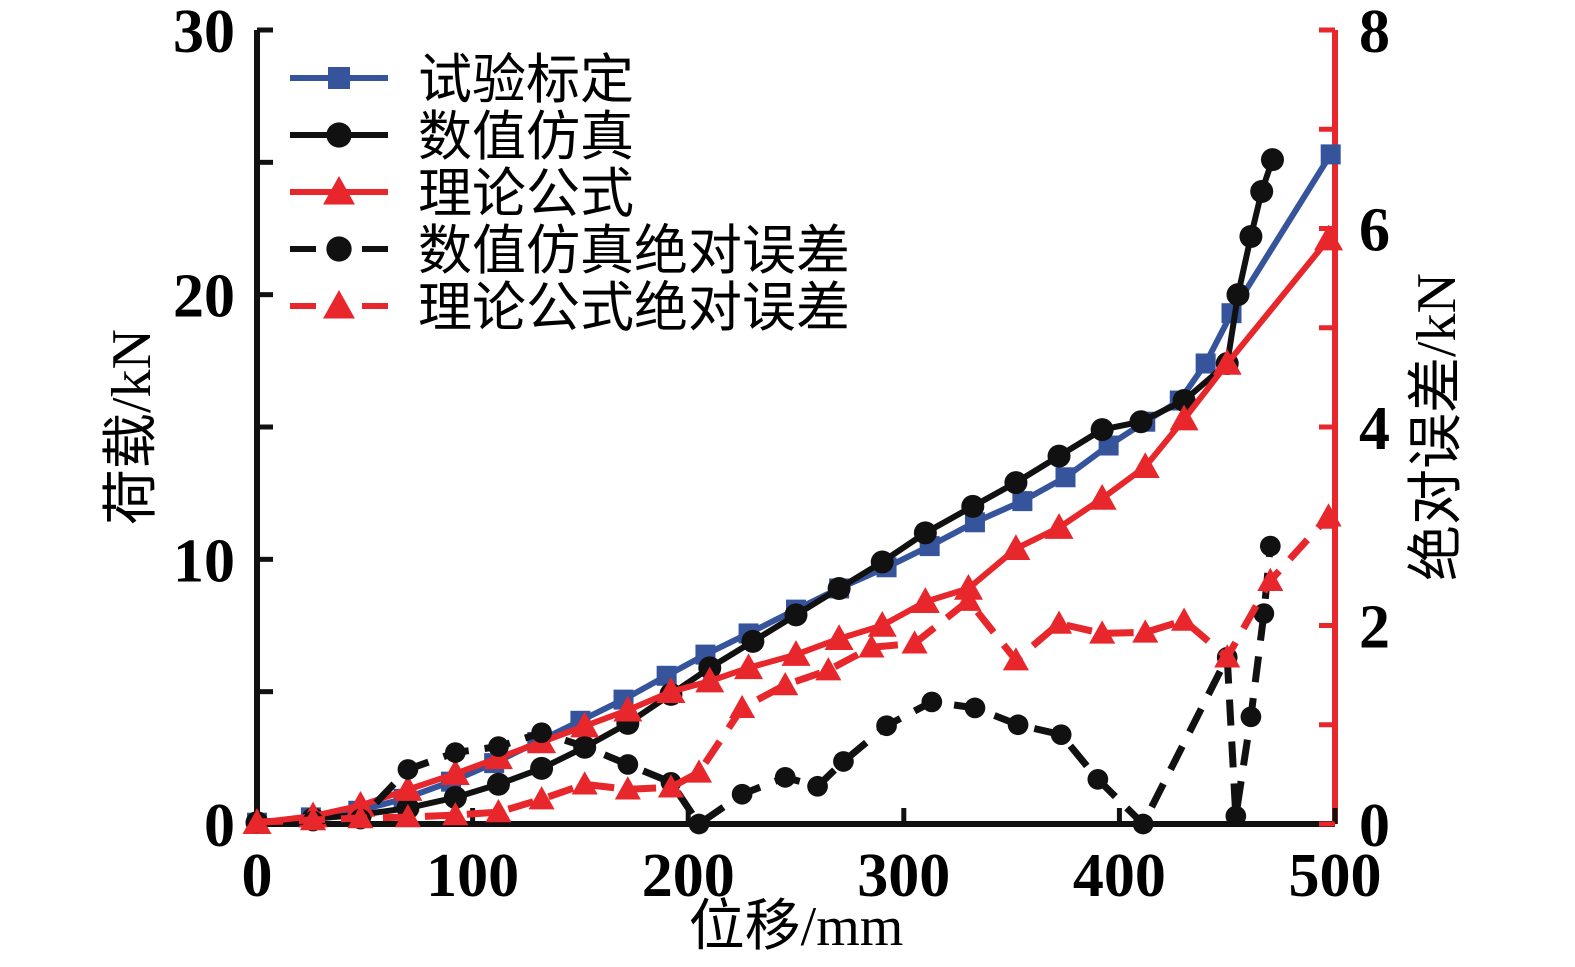 This screenshot has width=1575, height=967. Describe the element at coordinates (219, 826) in the screenshot. I see `y-tick-label-left: 0` at that location.